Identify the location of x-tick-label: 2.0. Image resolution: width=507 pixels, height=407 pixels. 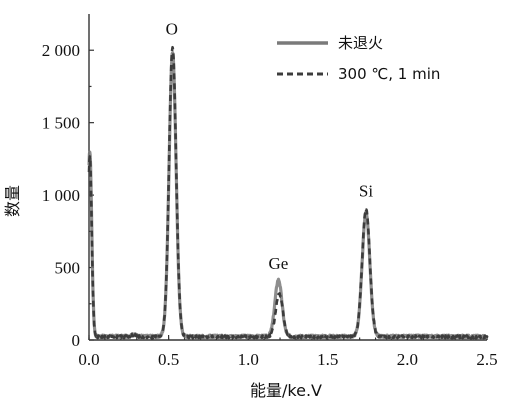
(407, 359).